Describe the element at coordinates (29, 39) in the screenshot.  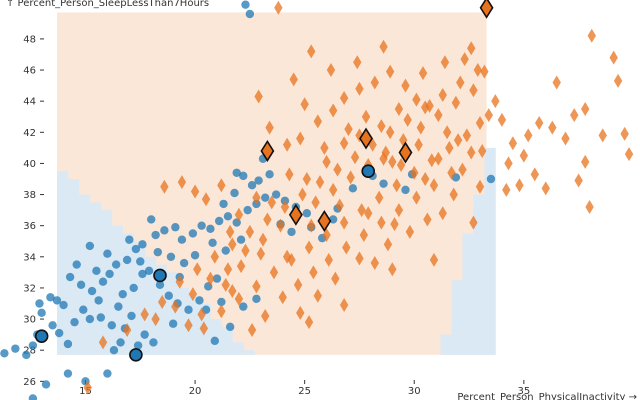
I see `y-tick-label: 48` at that location.